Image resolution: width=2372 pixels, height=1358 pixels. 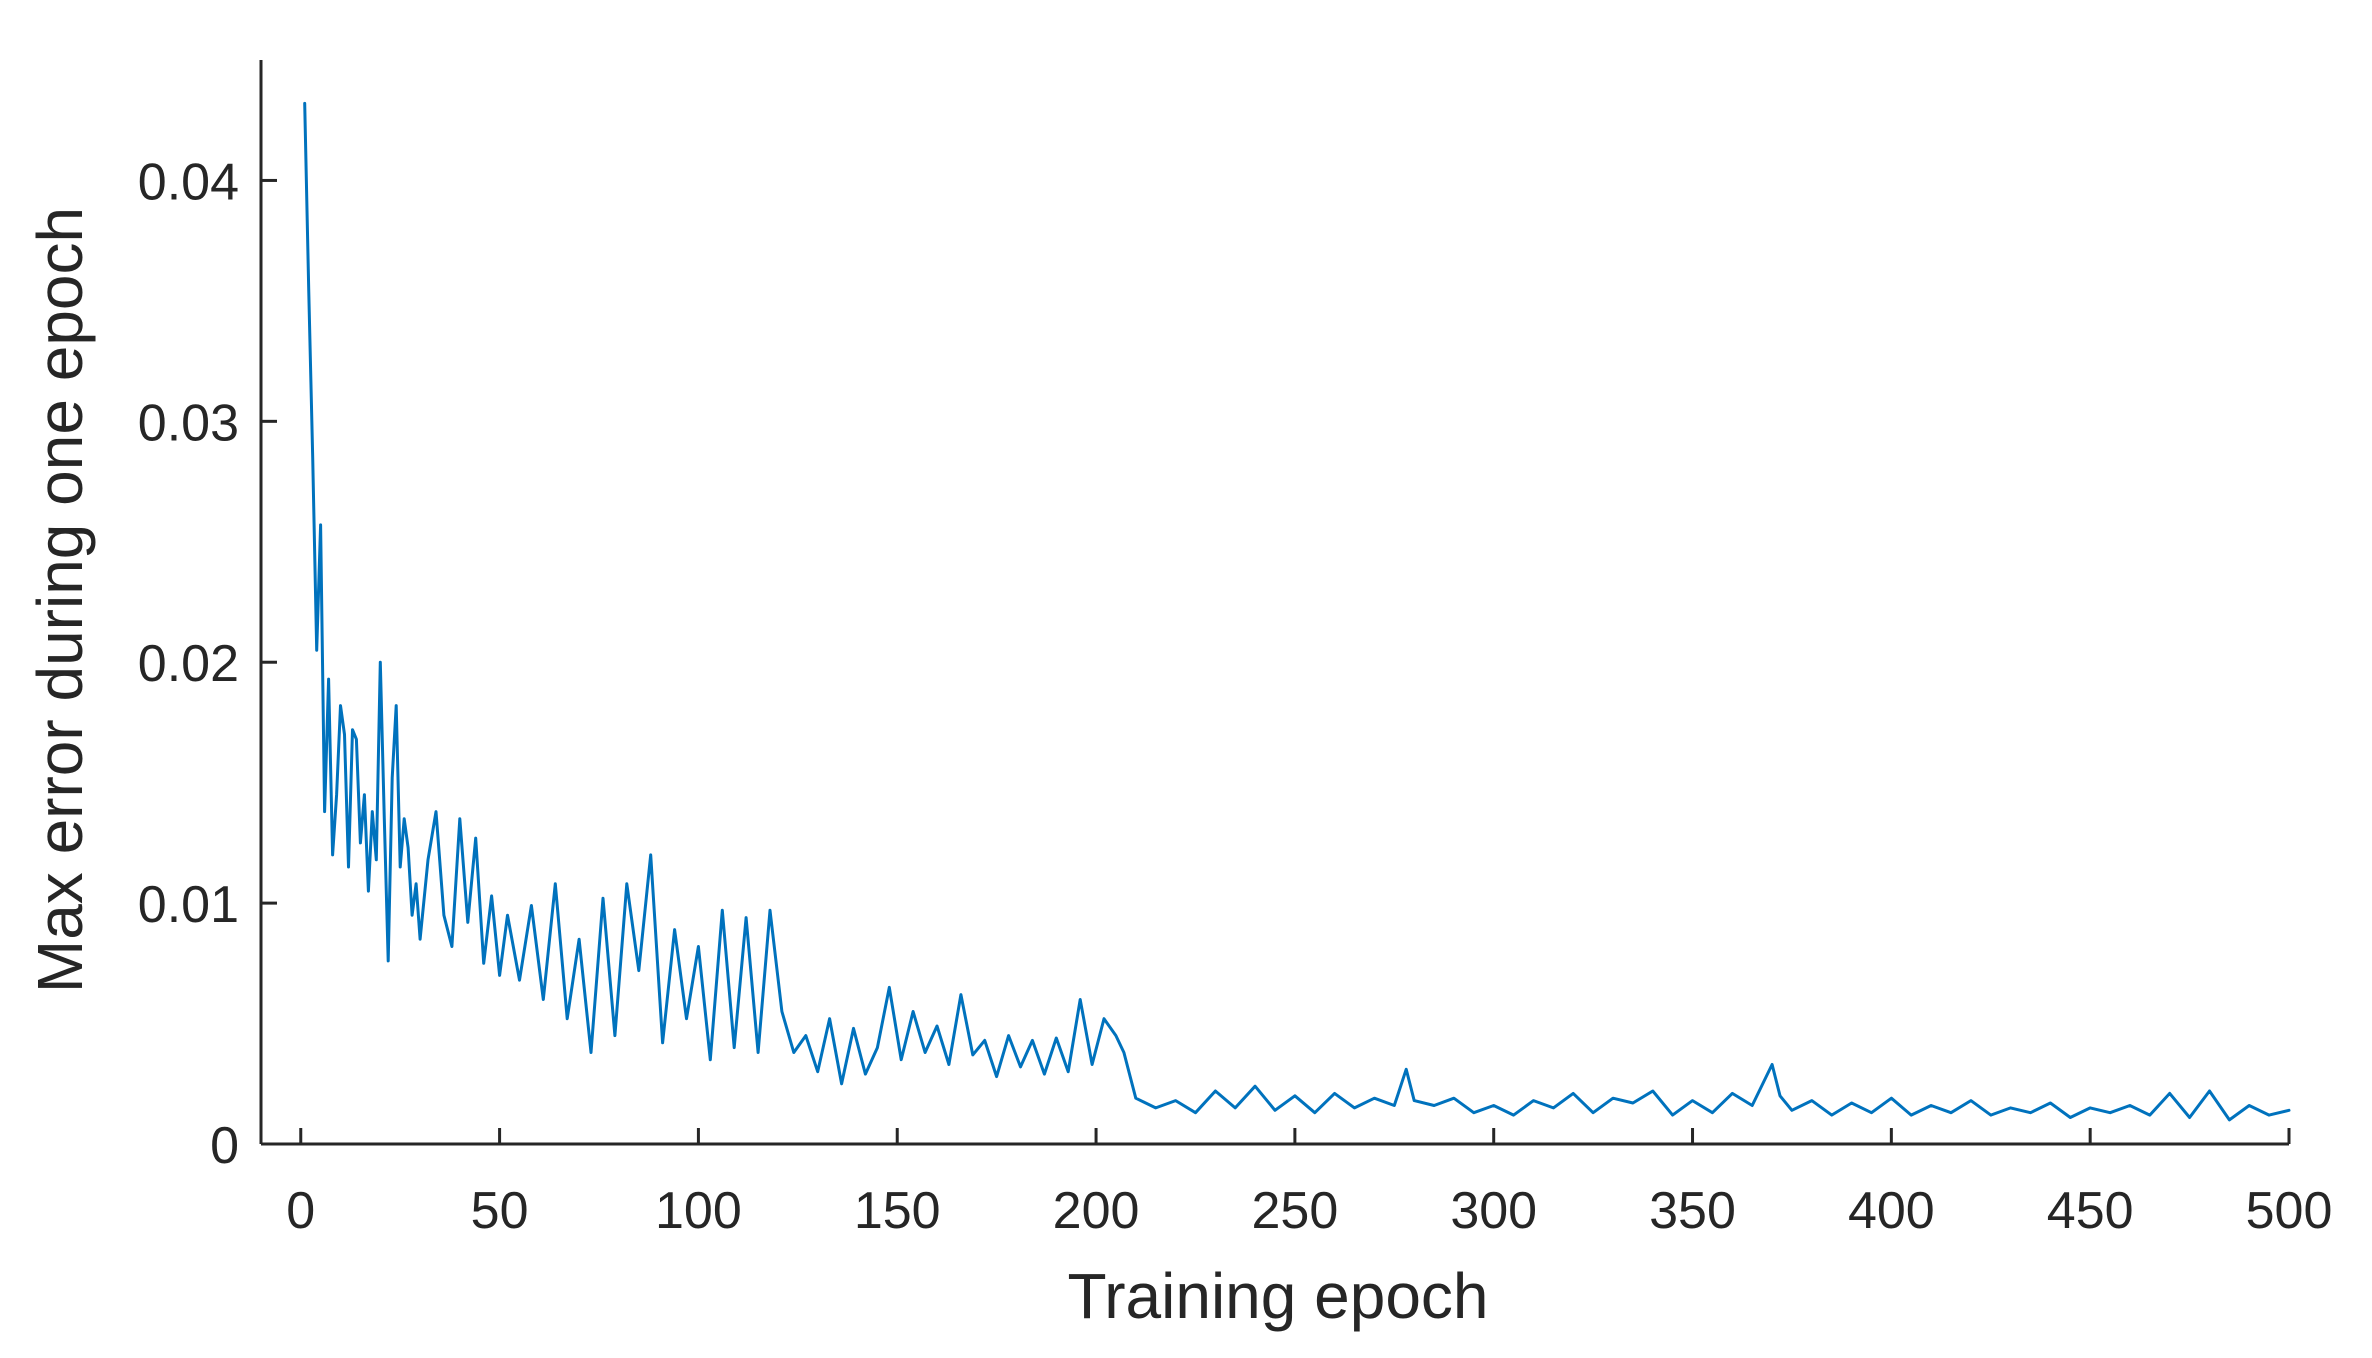 What do you see at coordinates (188, 423) in the screenshot?
I see `y-tick-label: 0.03` at bounding box center [188, 423].